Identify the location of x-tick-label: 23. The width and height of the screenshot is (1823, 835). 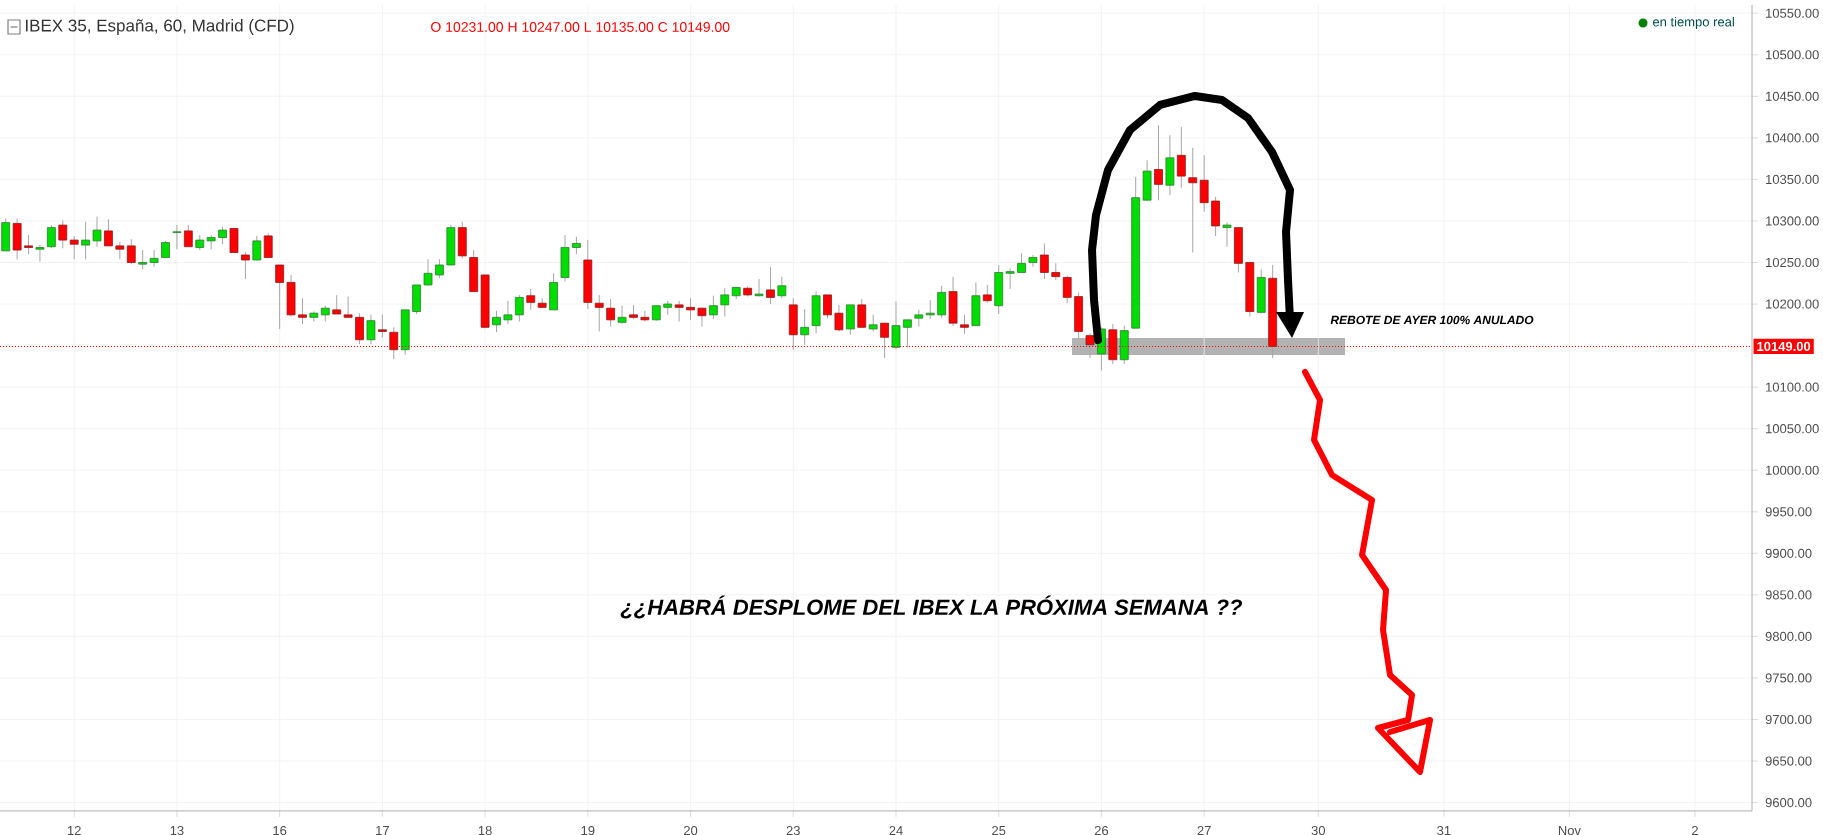
(793, 830).